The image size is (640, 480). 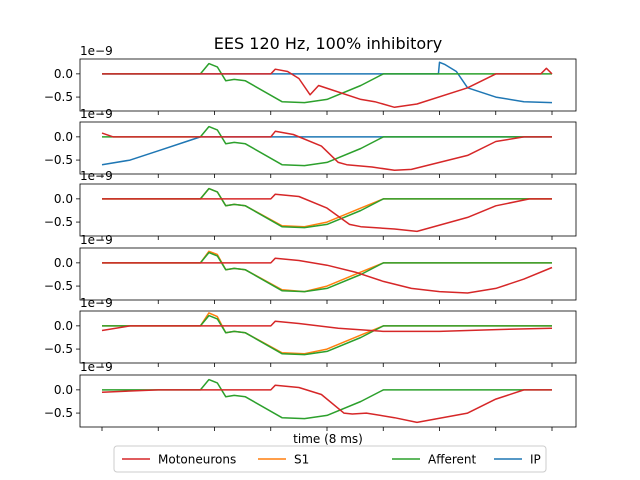 What do you see at coordinates (301, 460) in the screenshot?
I see `legend-label: S1` at bounding box center [301, 460].